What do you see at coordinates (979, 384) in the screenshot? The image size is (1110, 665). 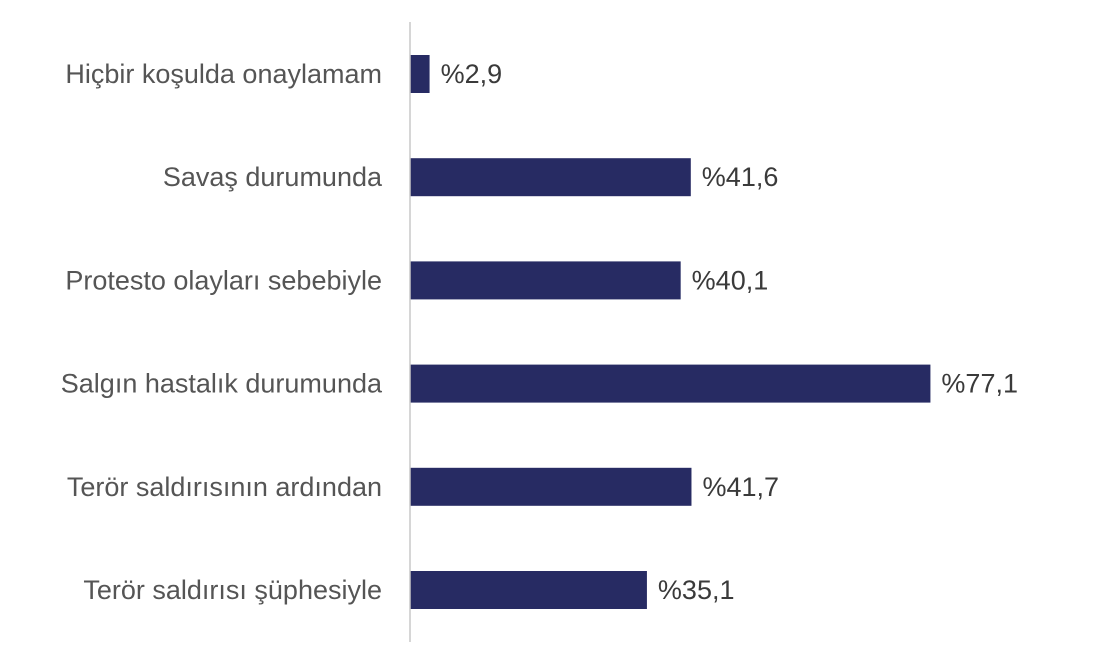 I see `value-label: %77,1` at bounding box center [979, 384].